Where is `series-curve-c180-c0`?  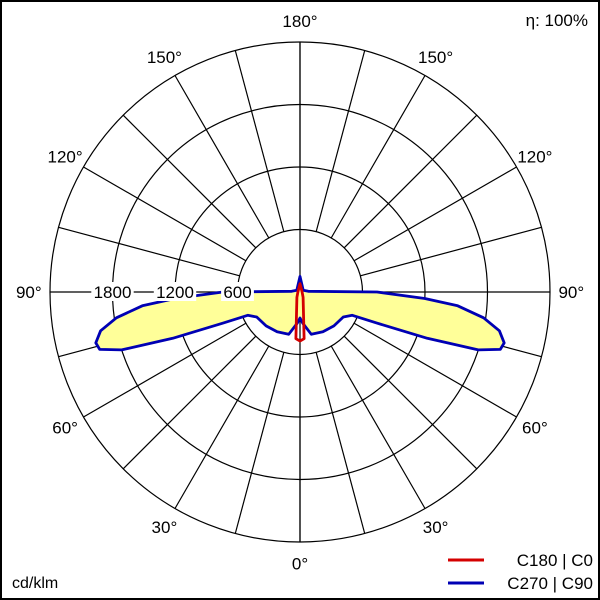
series-curve-c180-c0 is located at coordinates (300, 312).